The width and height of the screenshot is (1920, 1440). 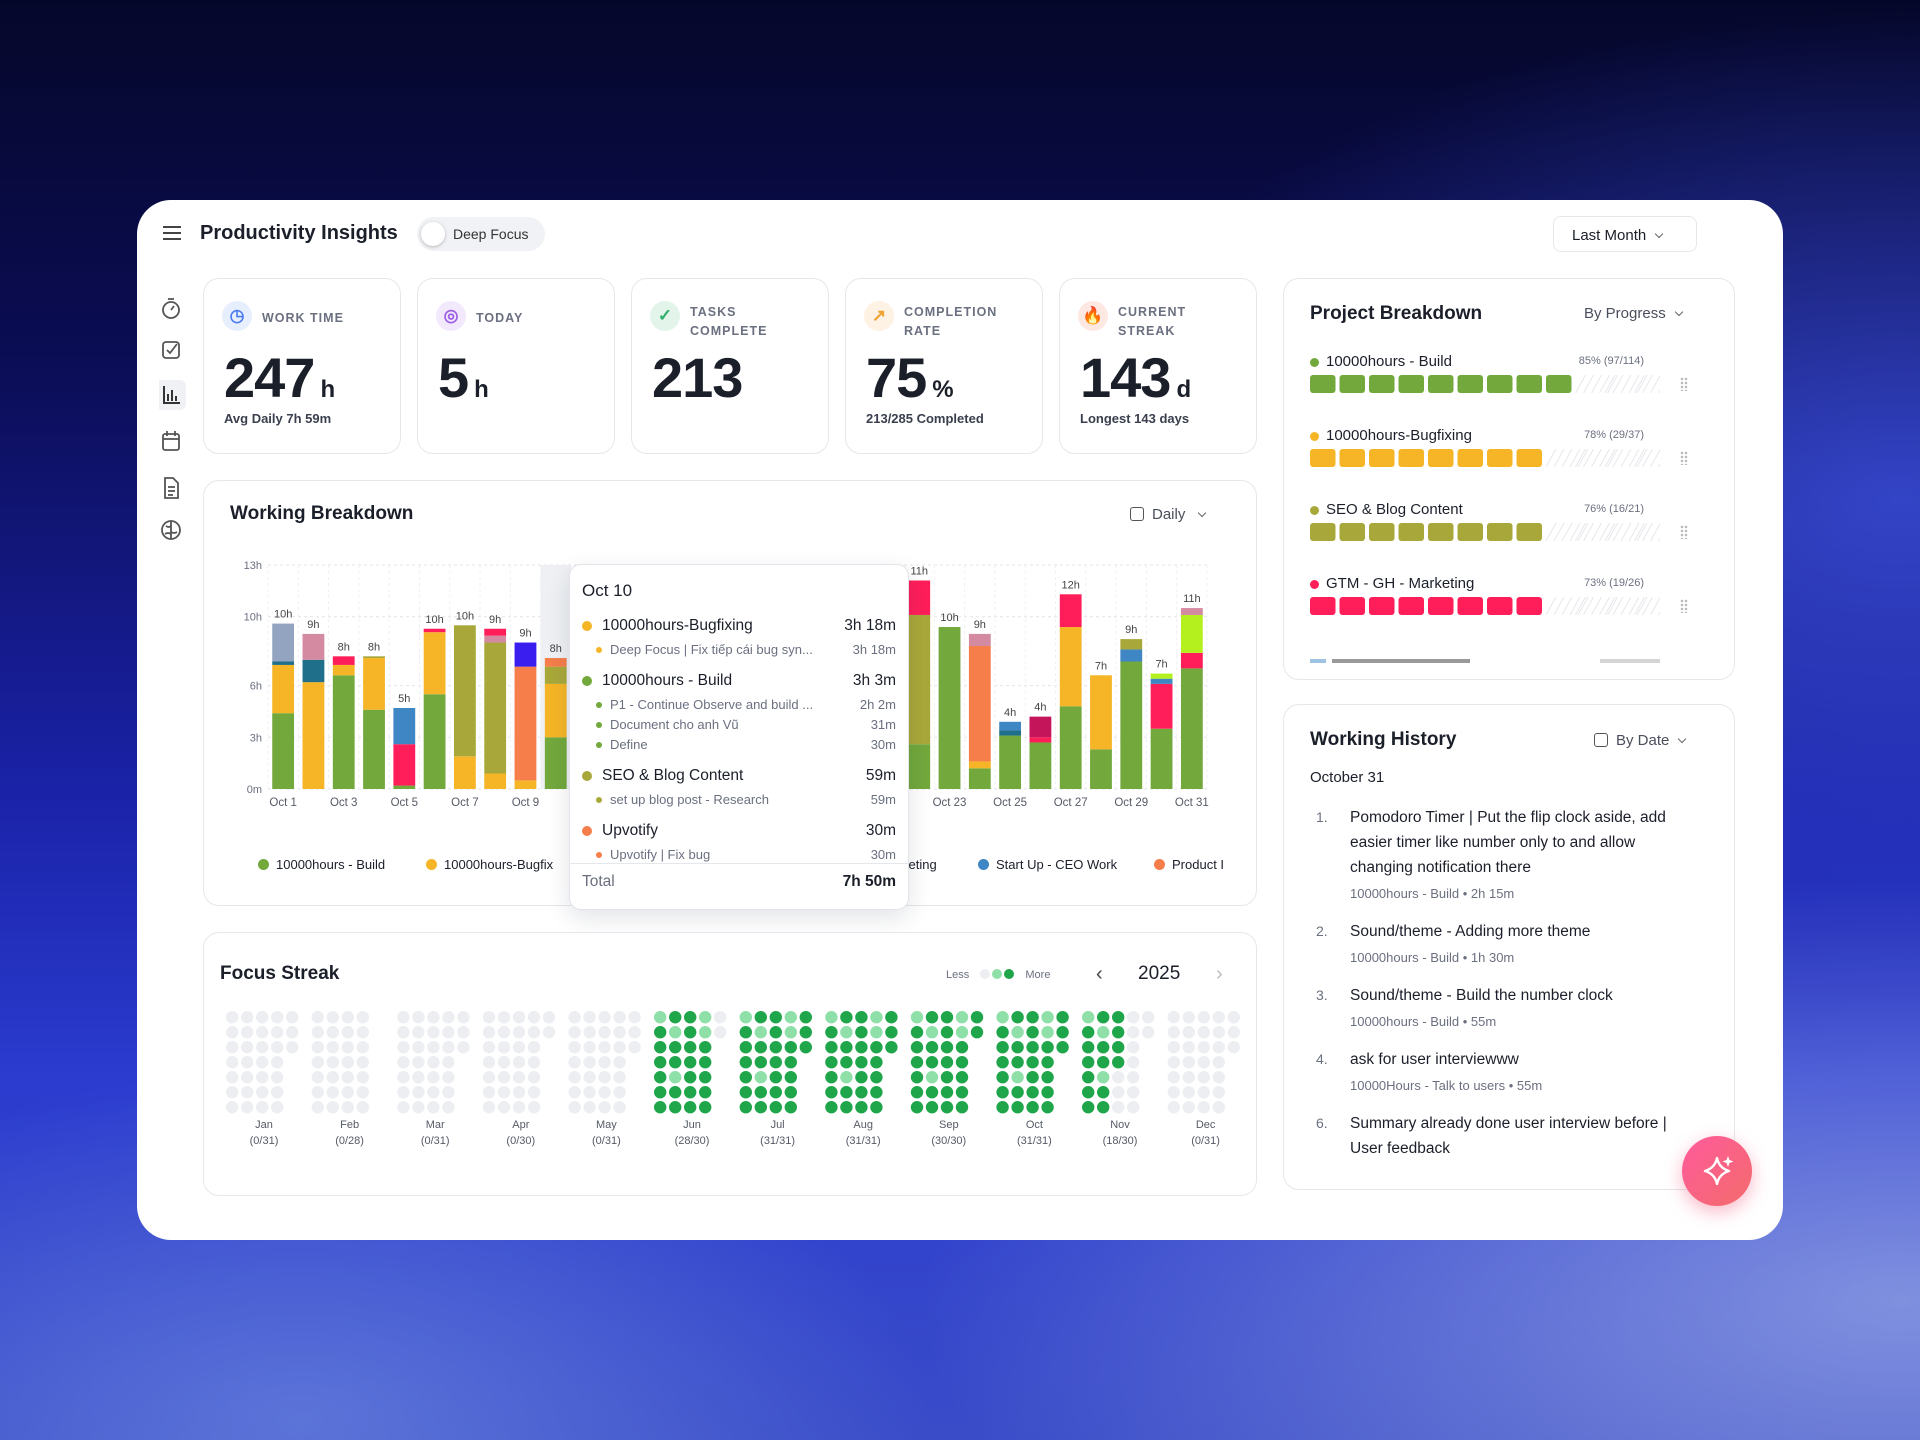 I want to click on legend-item: 10000hours - Build, so click(x=321, y=864).